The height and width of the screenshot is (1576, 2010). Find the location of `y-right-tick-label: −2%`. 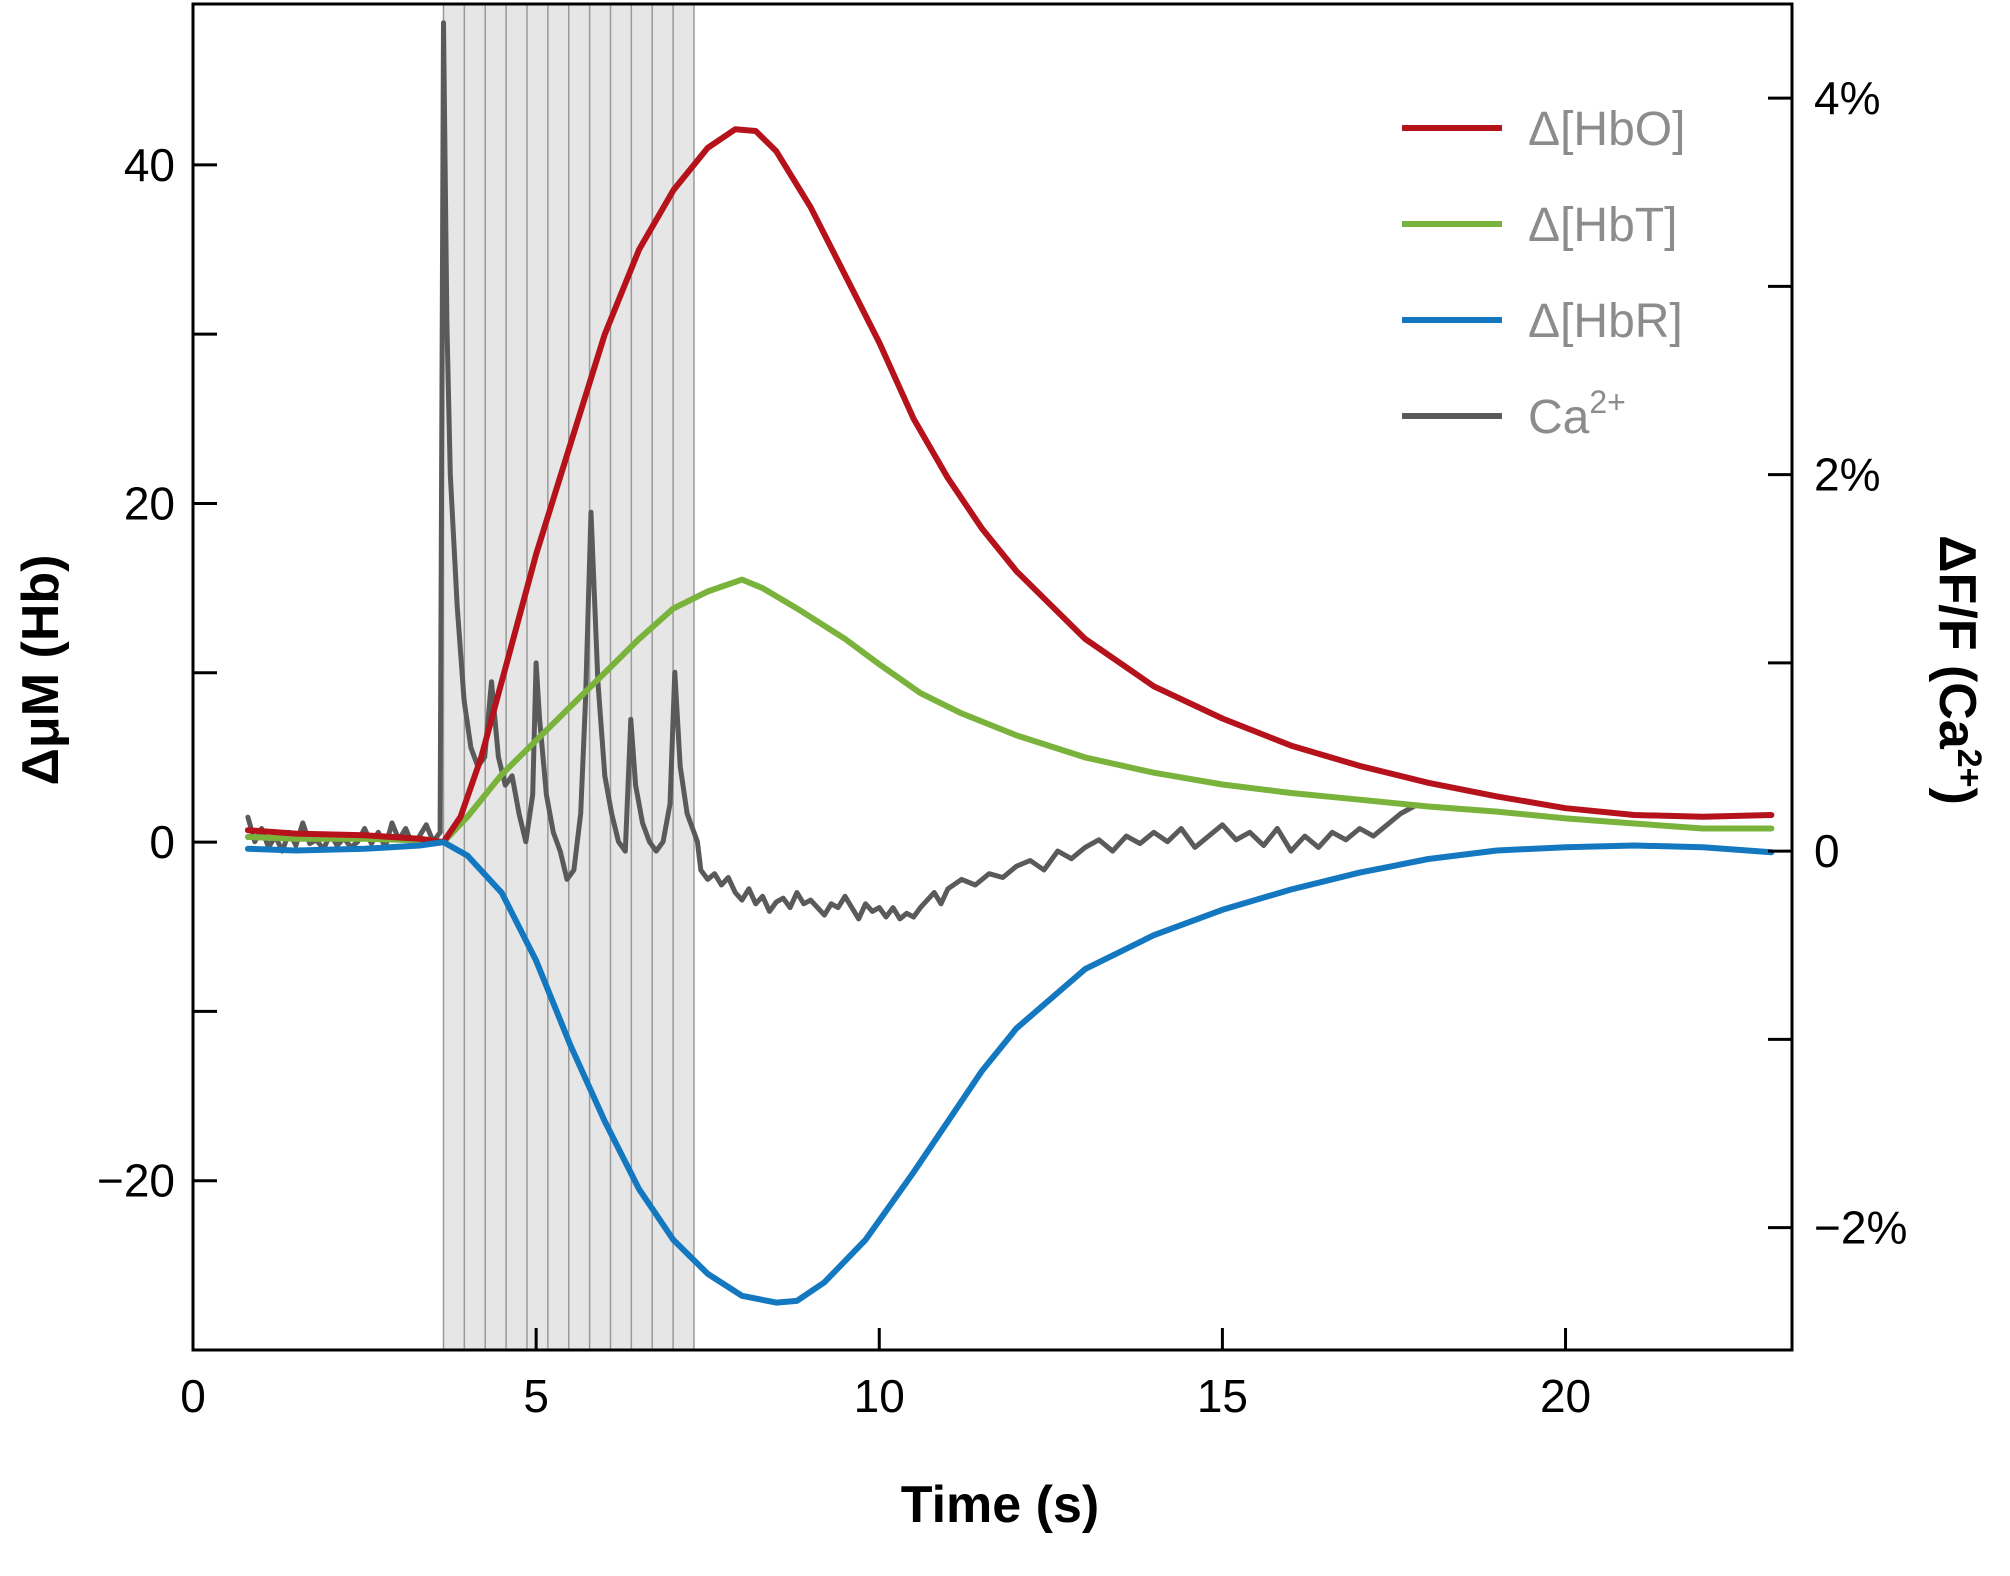

y-right-tick-label: −2% is located at coordinates (1860, 1228).